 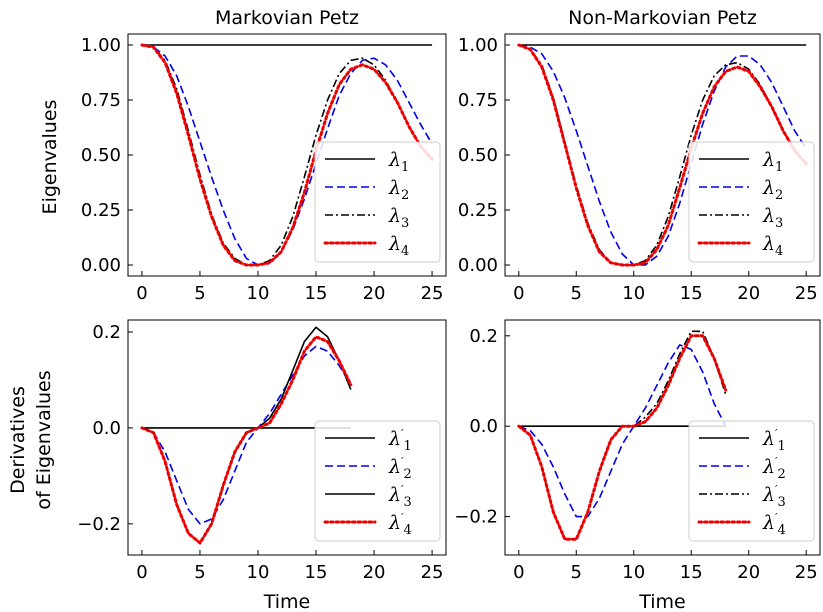 I want to click on plot-frame-br, so click(x=662, y=437).